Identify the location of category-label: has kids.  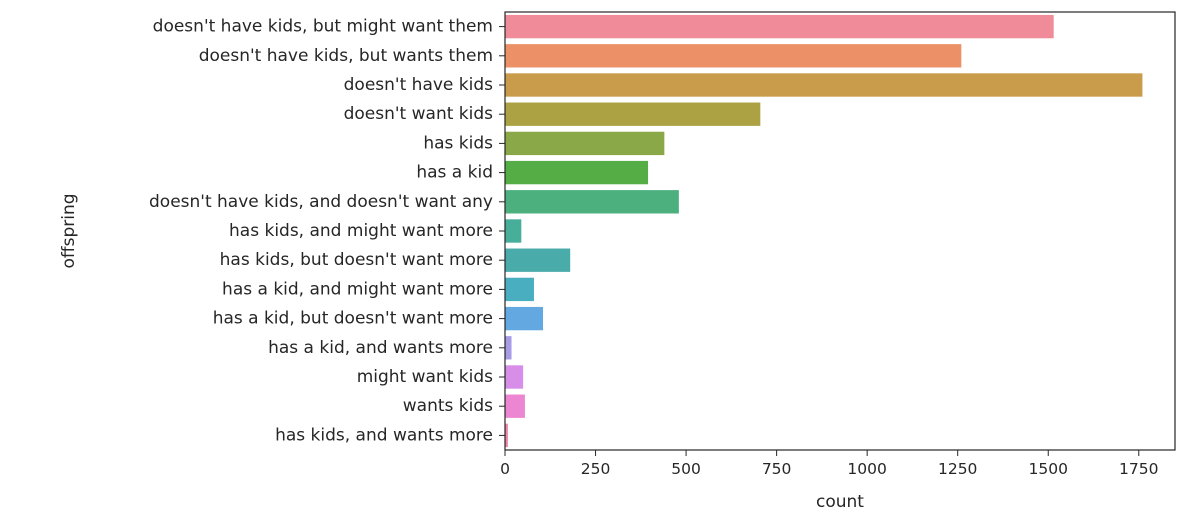
(458, 143).